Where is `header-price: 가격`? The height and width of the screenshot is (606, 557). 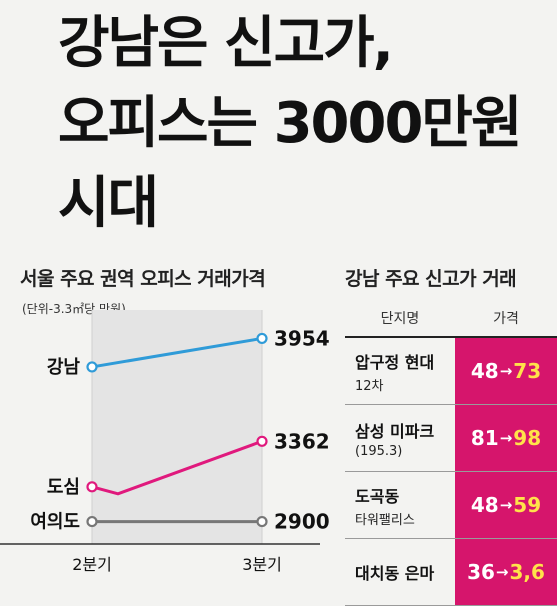
header-price: 가격 is located at coordinates (506, 319).